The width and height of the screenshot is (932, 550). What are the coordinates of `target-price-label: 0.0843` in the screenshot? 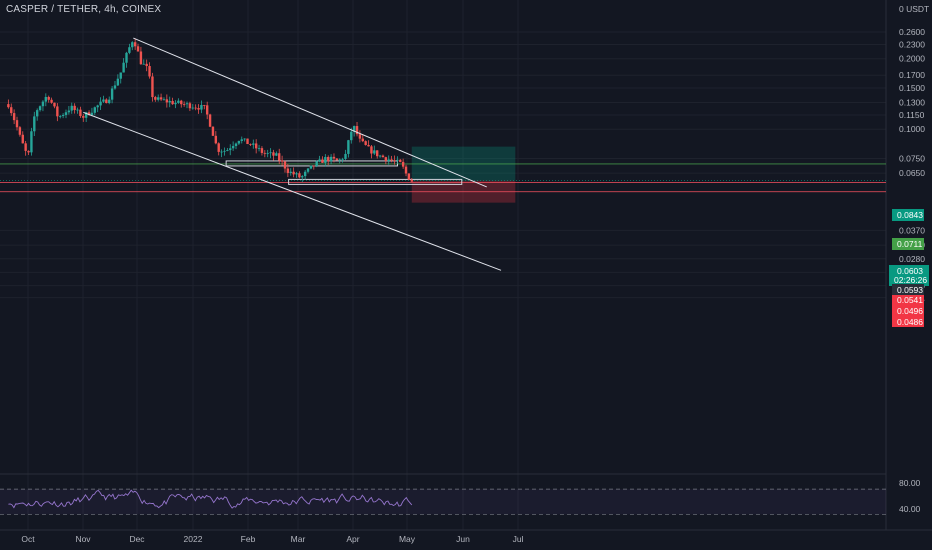 It's located at (910, 215).